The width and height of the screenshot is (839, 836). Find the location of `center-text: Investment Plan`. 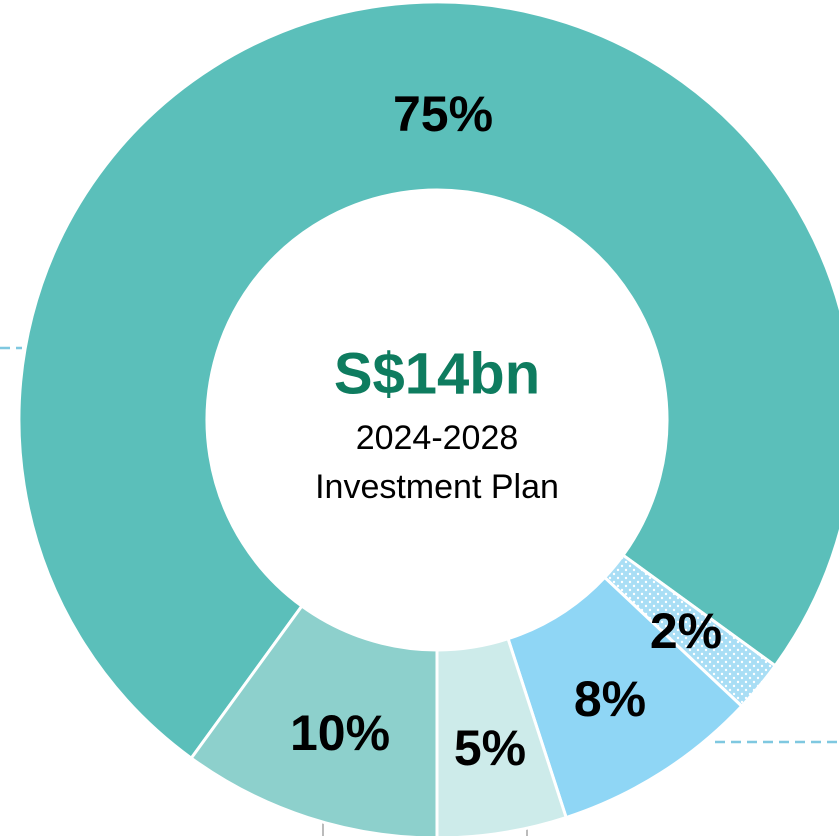

center-text: Investment Plan is located at coordinates (437, 487).